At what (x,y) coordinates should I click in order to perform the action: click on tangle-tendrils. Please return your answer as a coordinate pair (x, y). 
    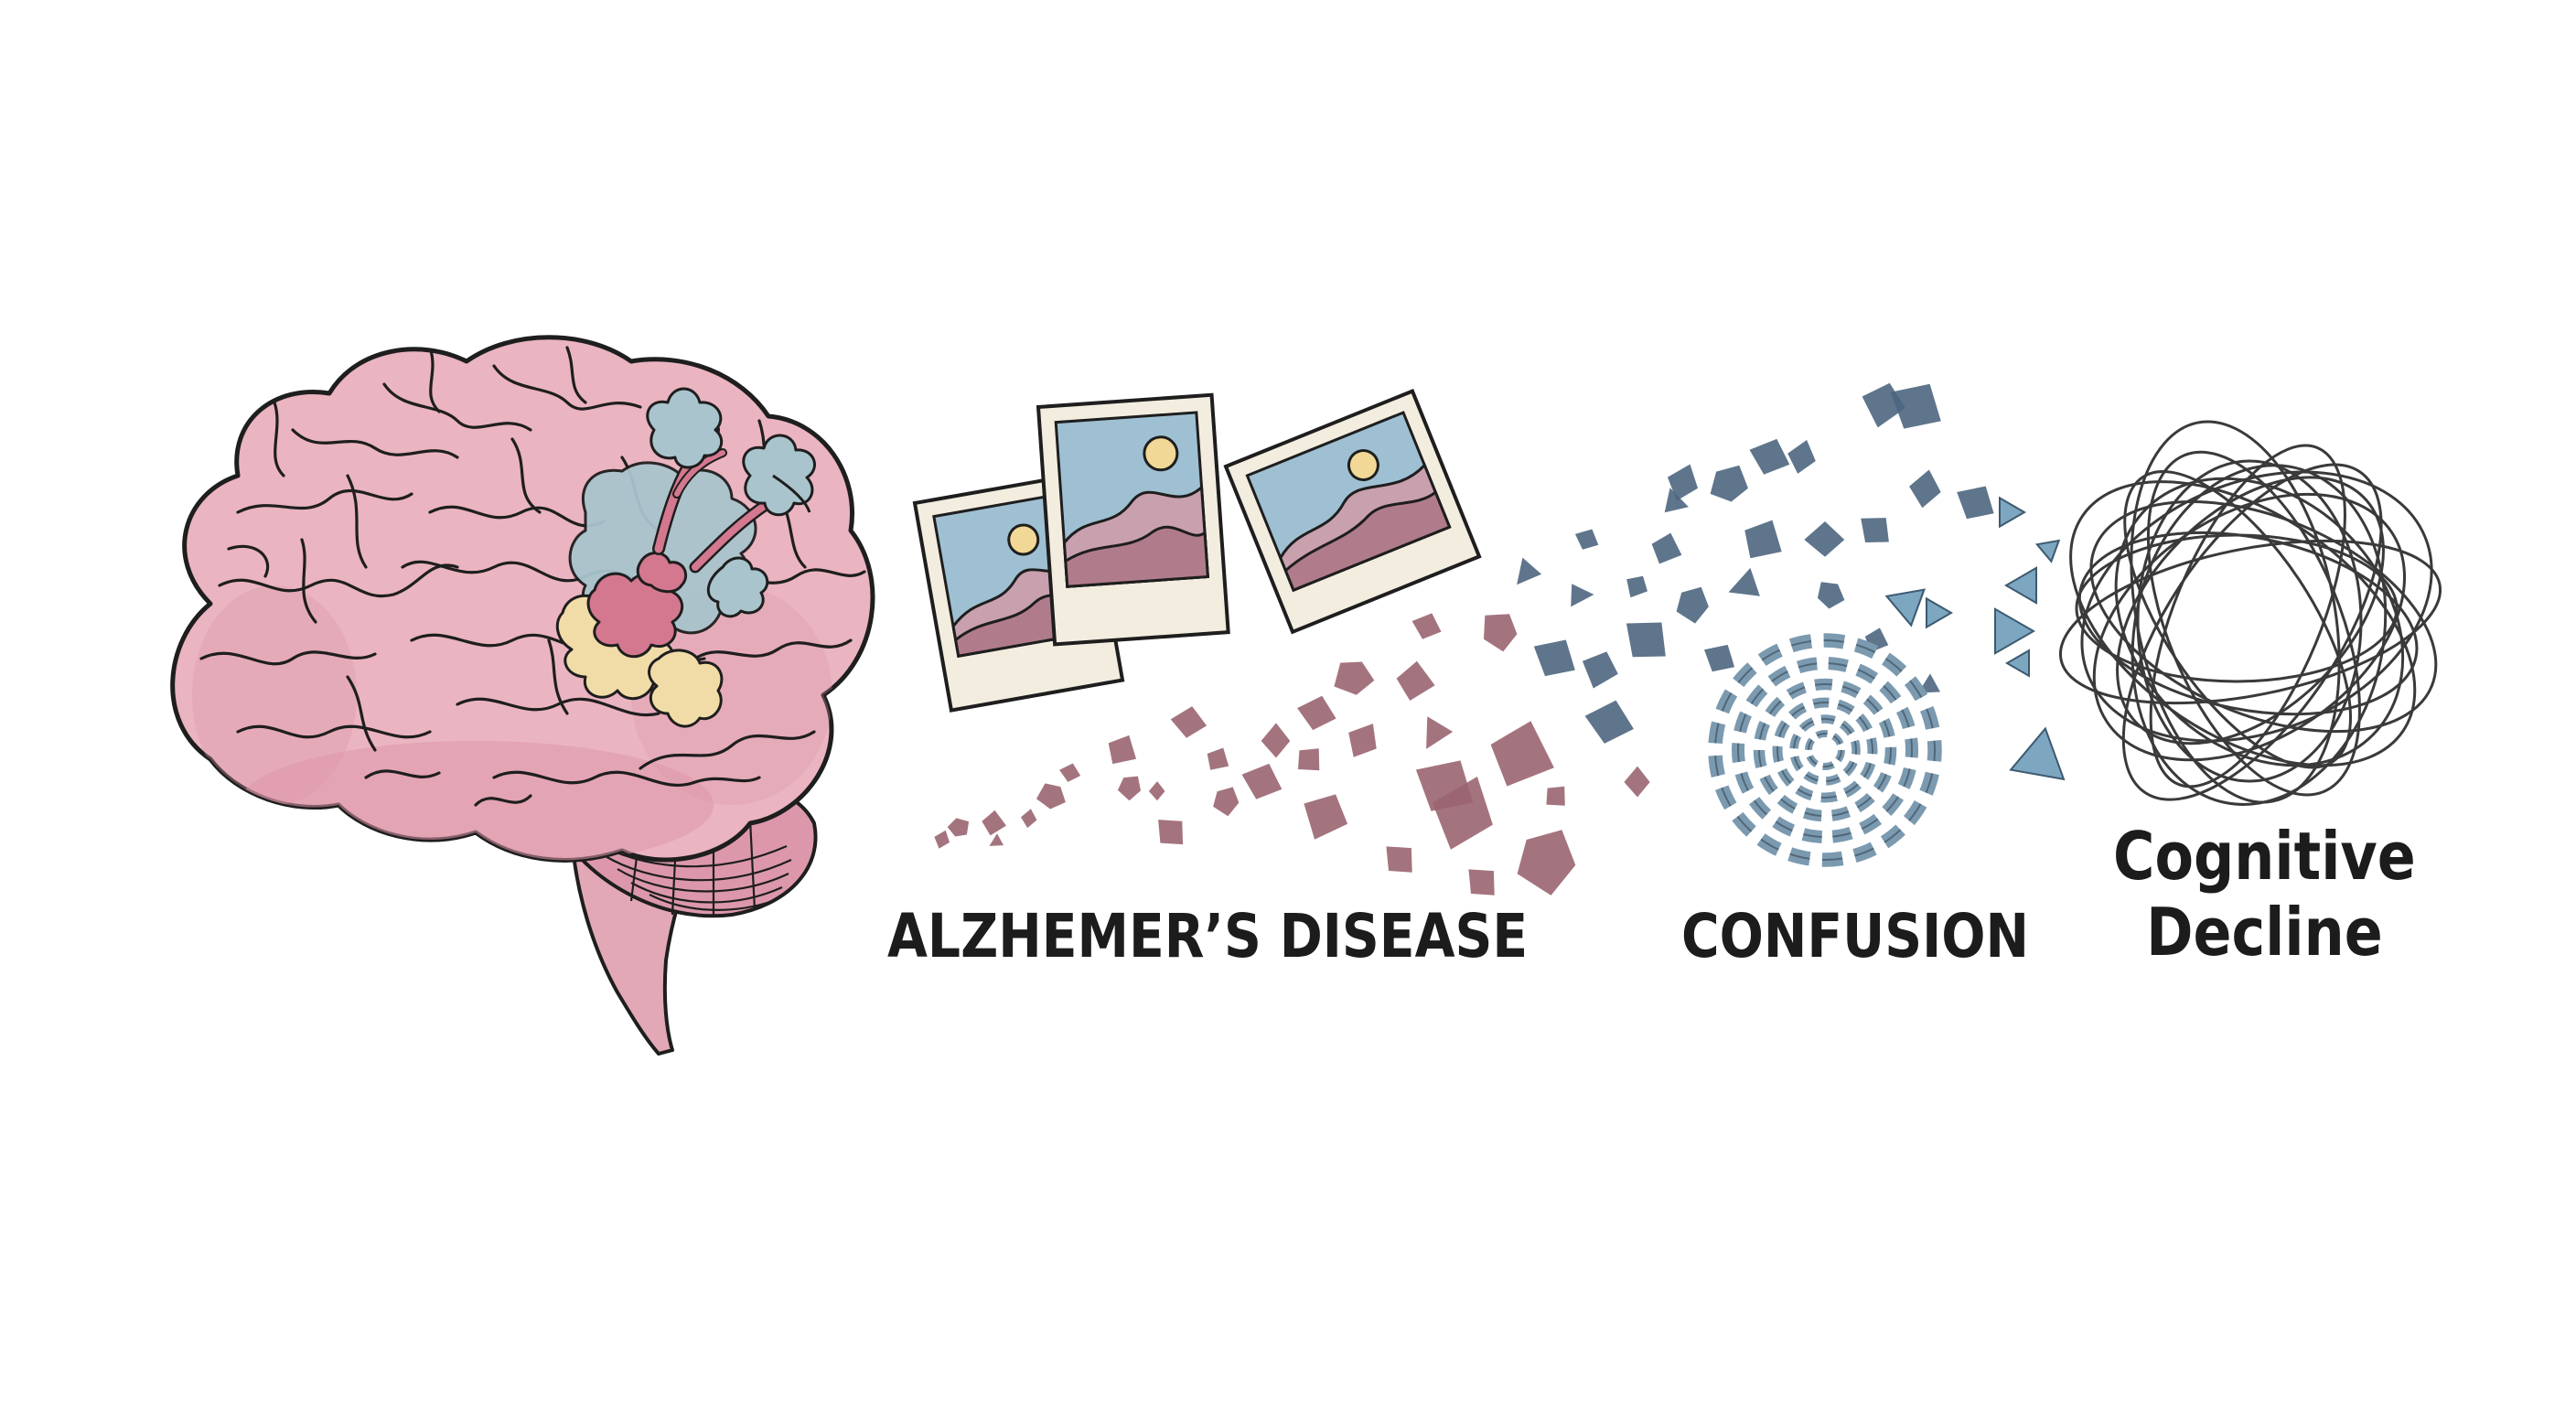
    Looking at the image, I should click on (731, 502).